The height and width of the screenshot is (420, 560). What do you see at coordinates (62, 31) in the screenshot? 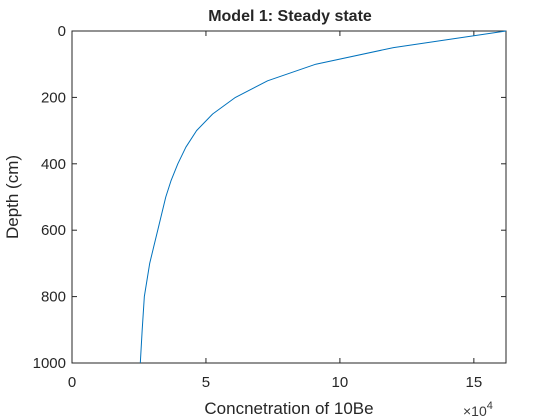
I see `y-tick-label: 0` at bounding box center [62, 31].